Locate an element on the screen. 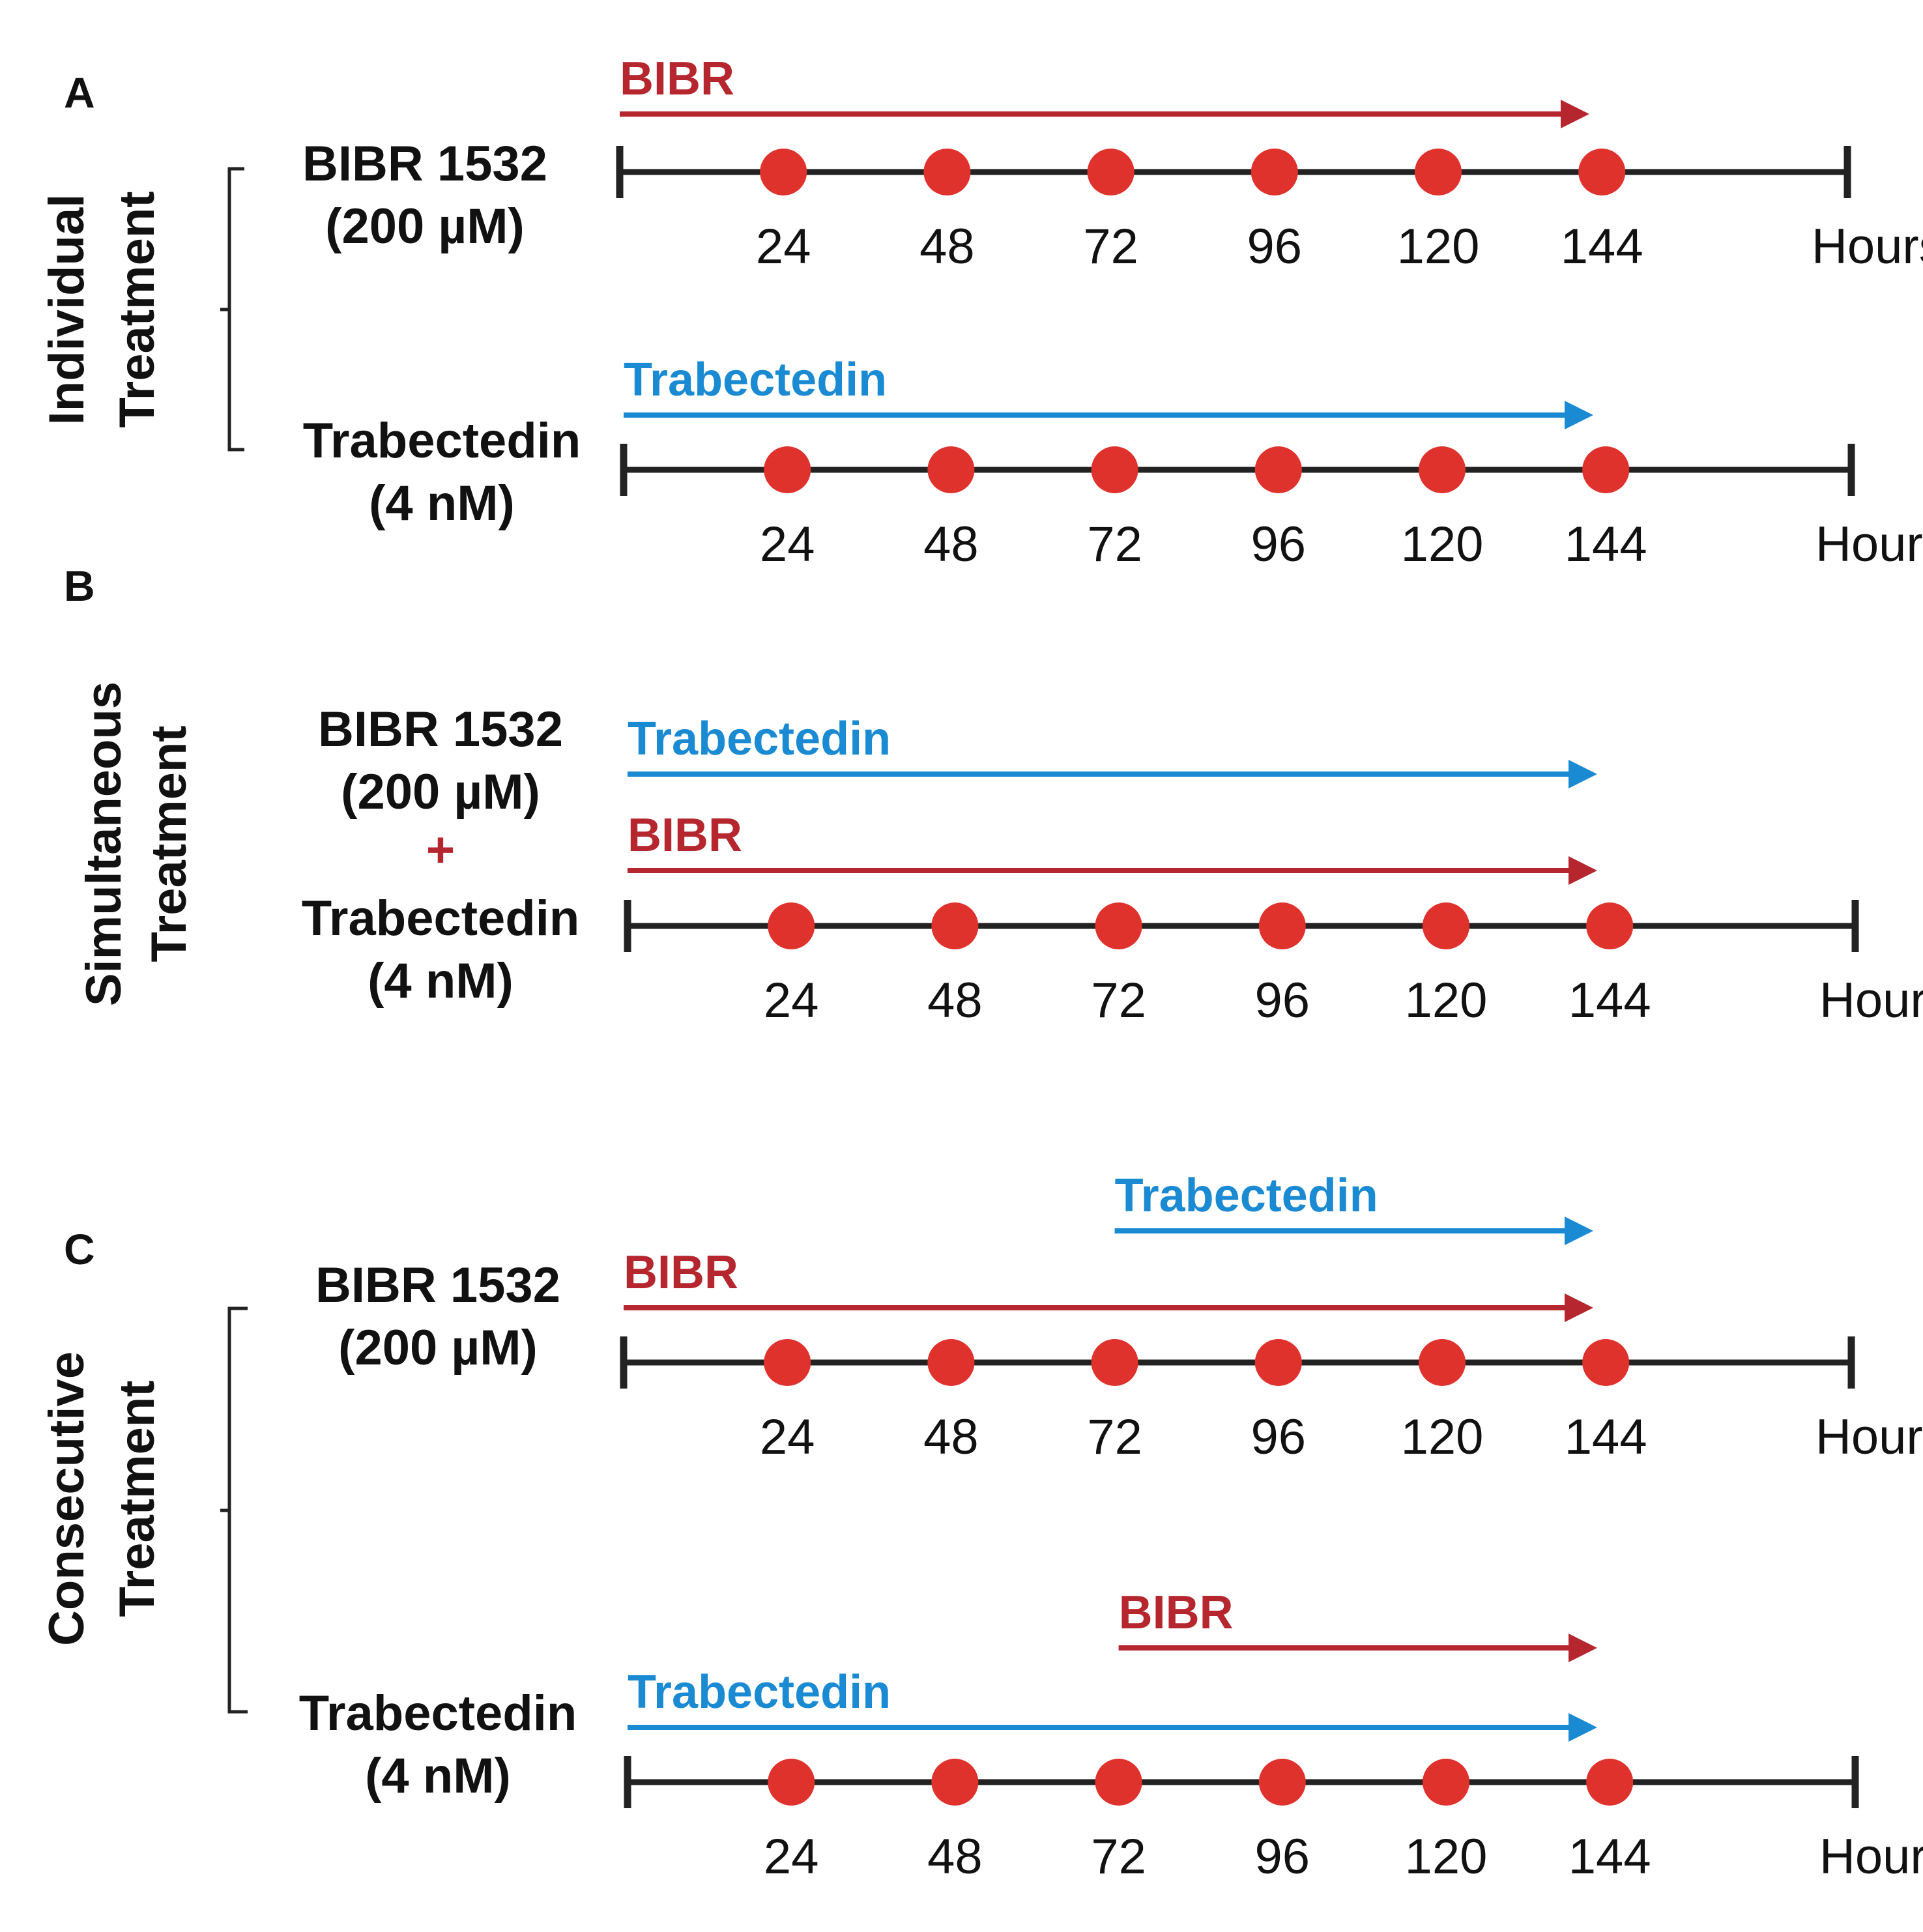  panel-letter-b: B is located at coordinates (79, 586).